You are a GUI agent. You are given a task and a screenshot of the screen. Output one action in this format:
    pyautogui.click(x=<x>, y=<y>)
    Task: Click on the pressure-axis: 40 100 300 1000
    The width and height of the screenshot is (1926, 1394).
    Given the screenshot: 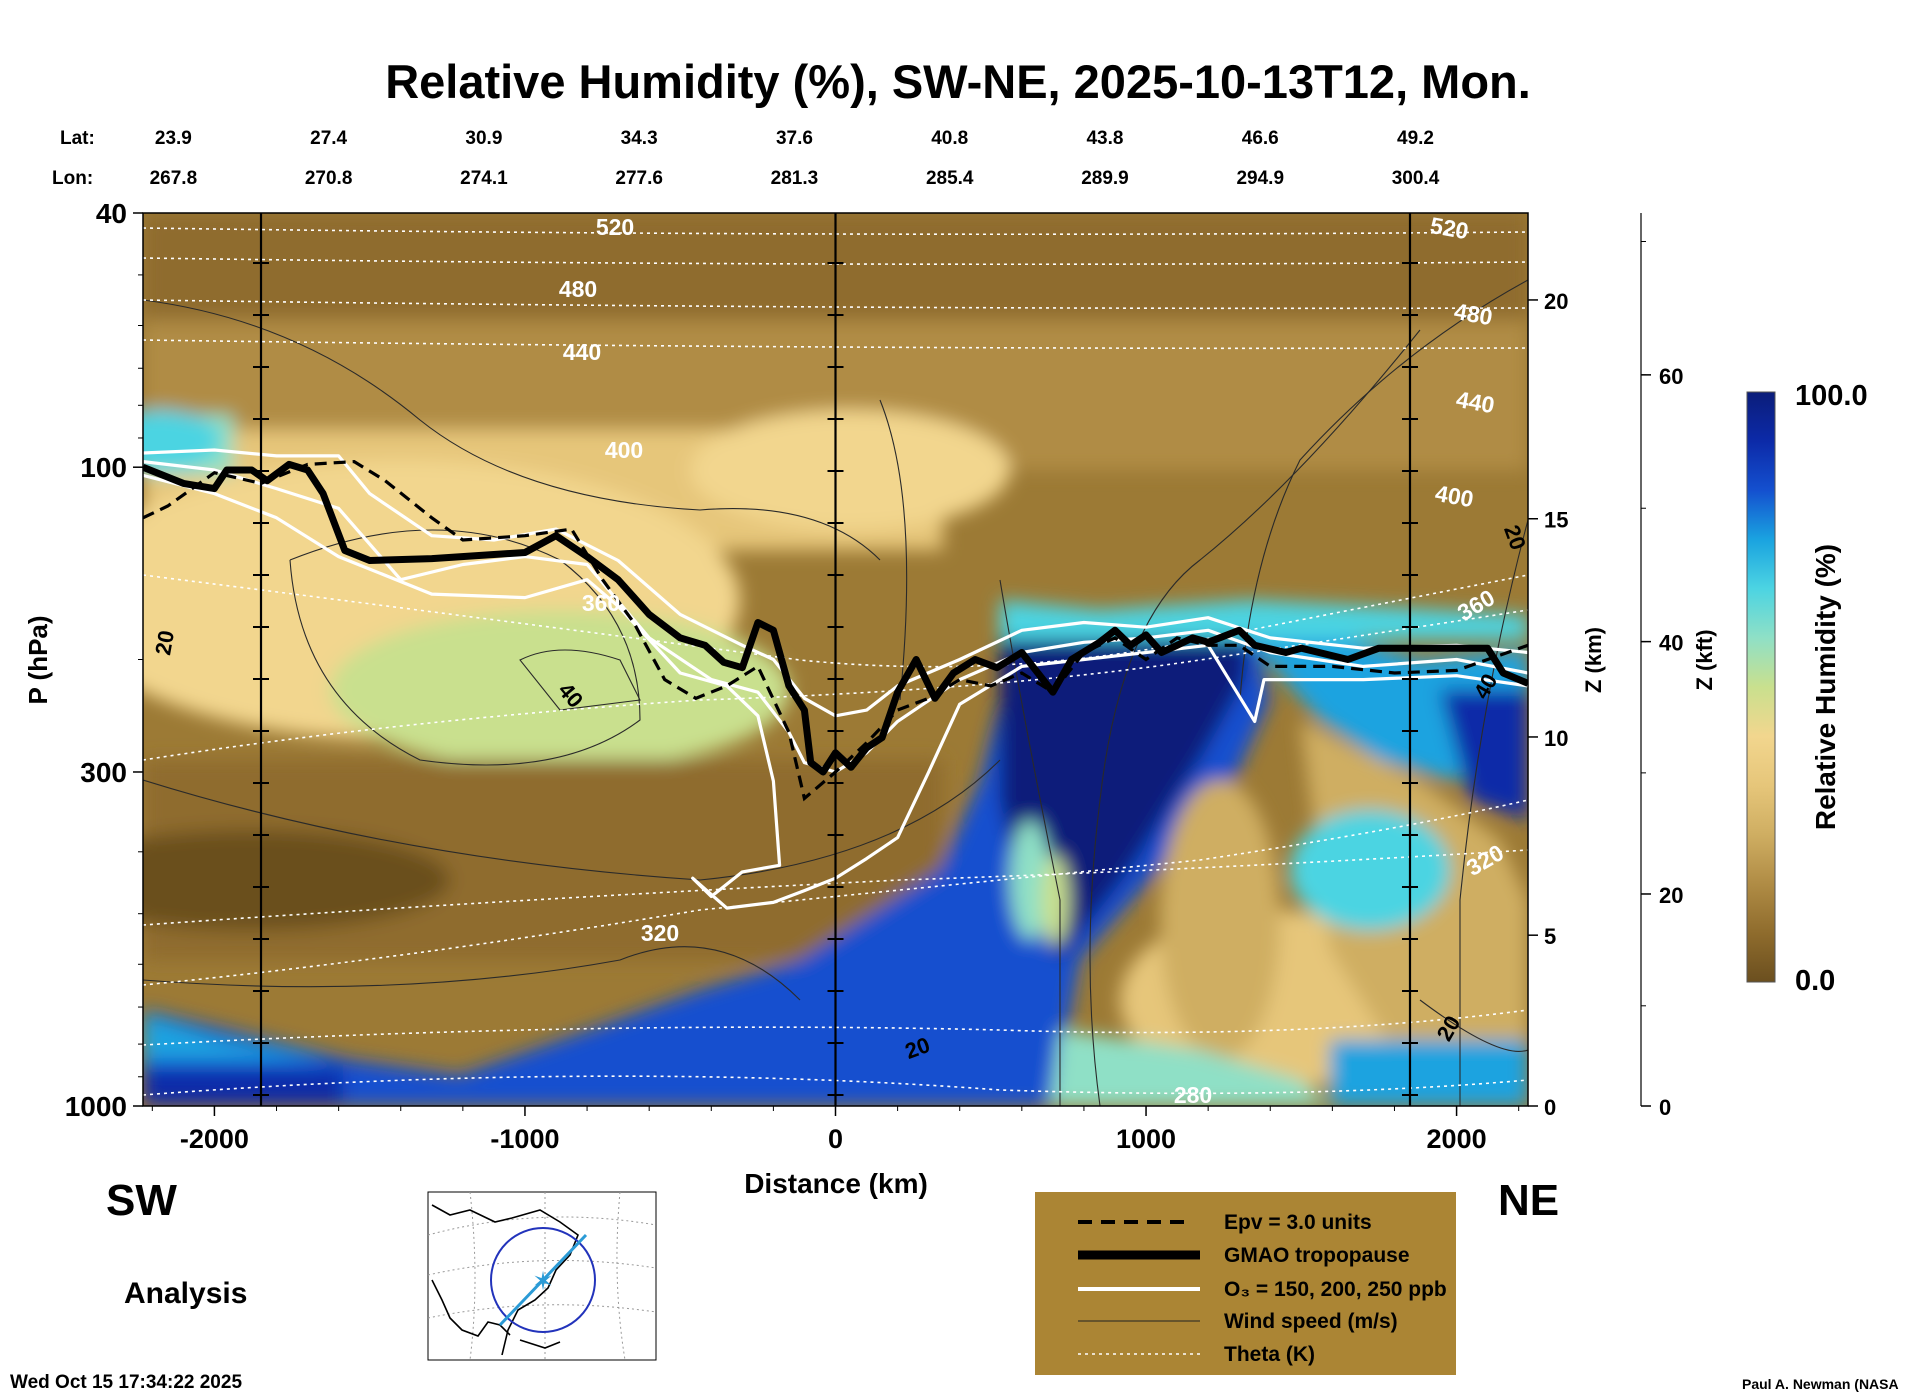 What is the action you would take?
    pyautogui.click(x=104, y=660)
    